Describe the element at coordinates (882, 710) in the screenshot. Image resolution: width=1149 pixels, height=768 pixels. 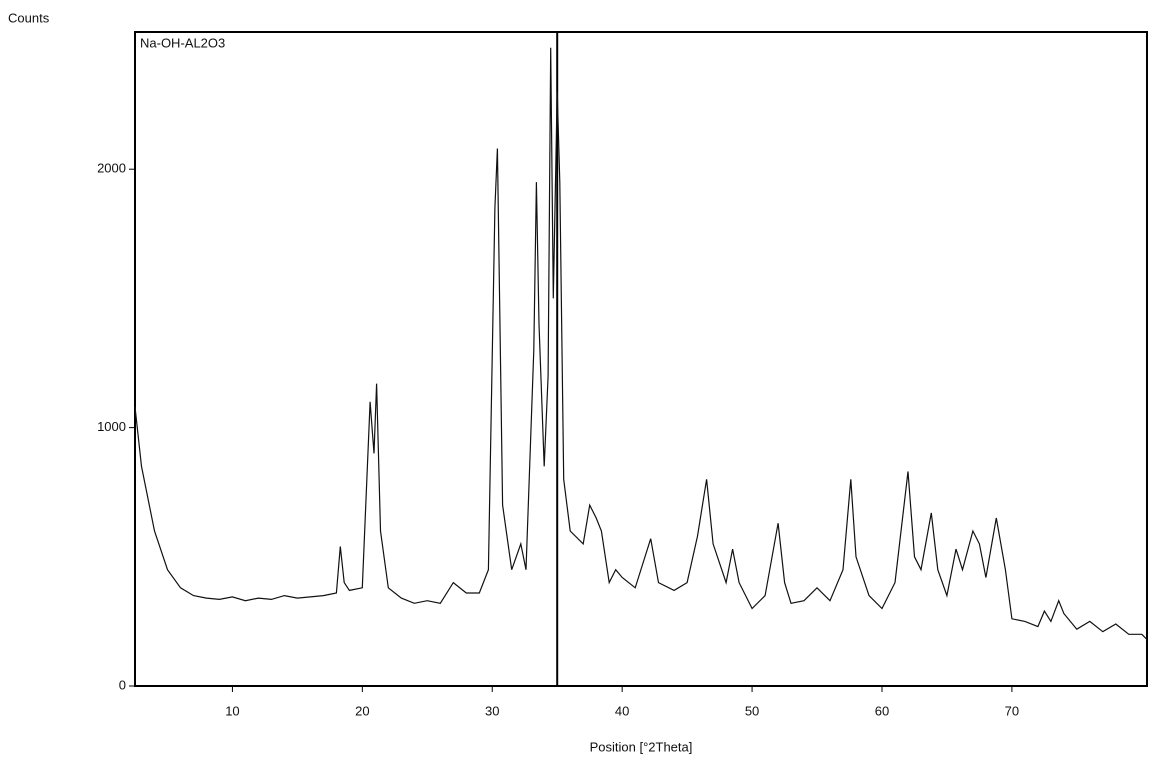
I see `x-tick-label: 60` at that location.